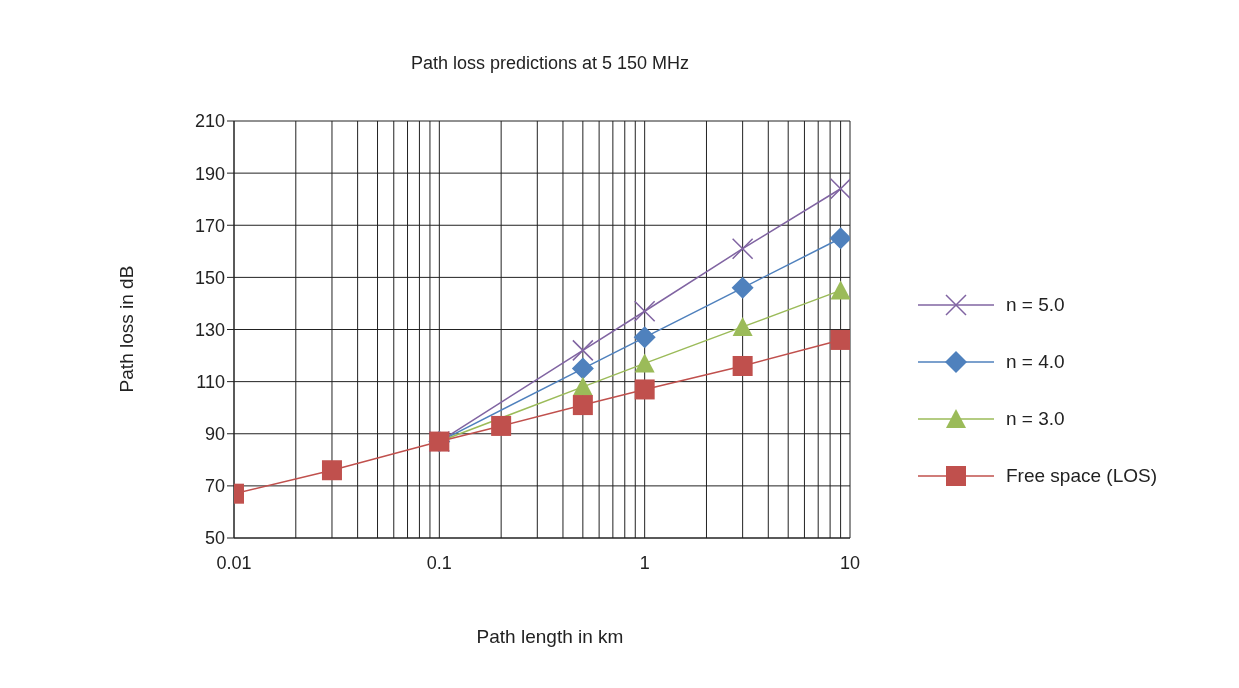  What do you see at coordinates (439, 562) in the screenshot?
I see `x-tick-label: 0.1` at bounding box center [439, 562].